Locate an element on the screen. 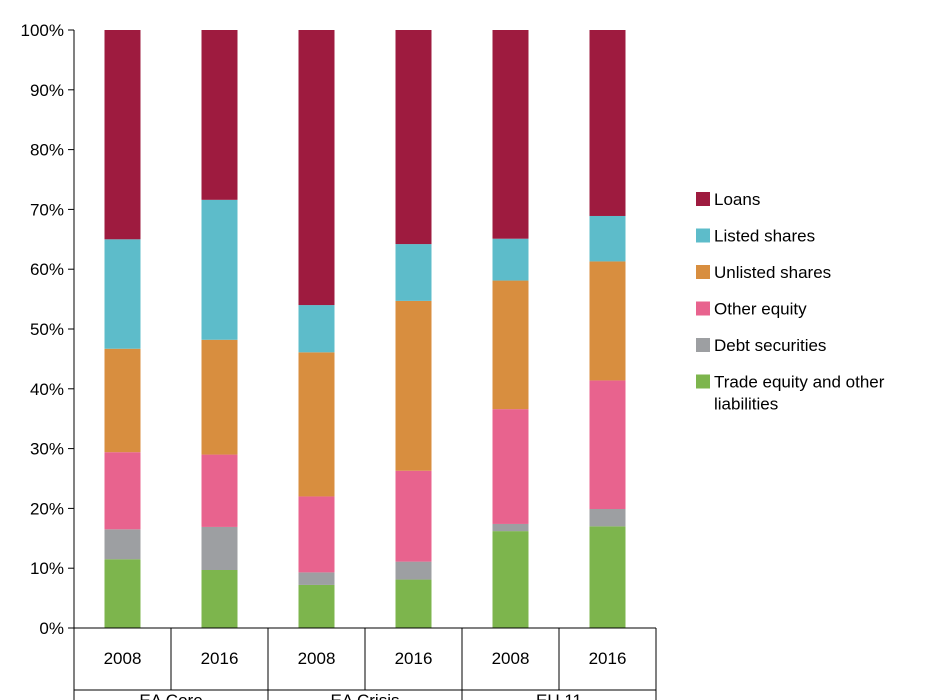  y-tick-label: 80% is located at coordinates (47, 150).